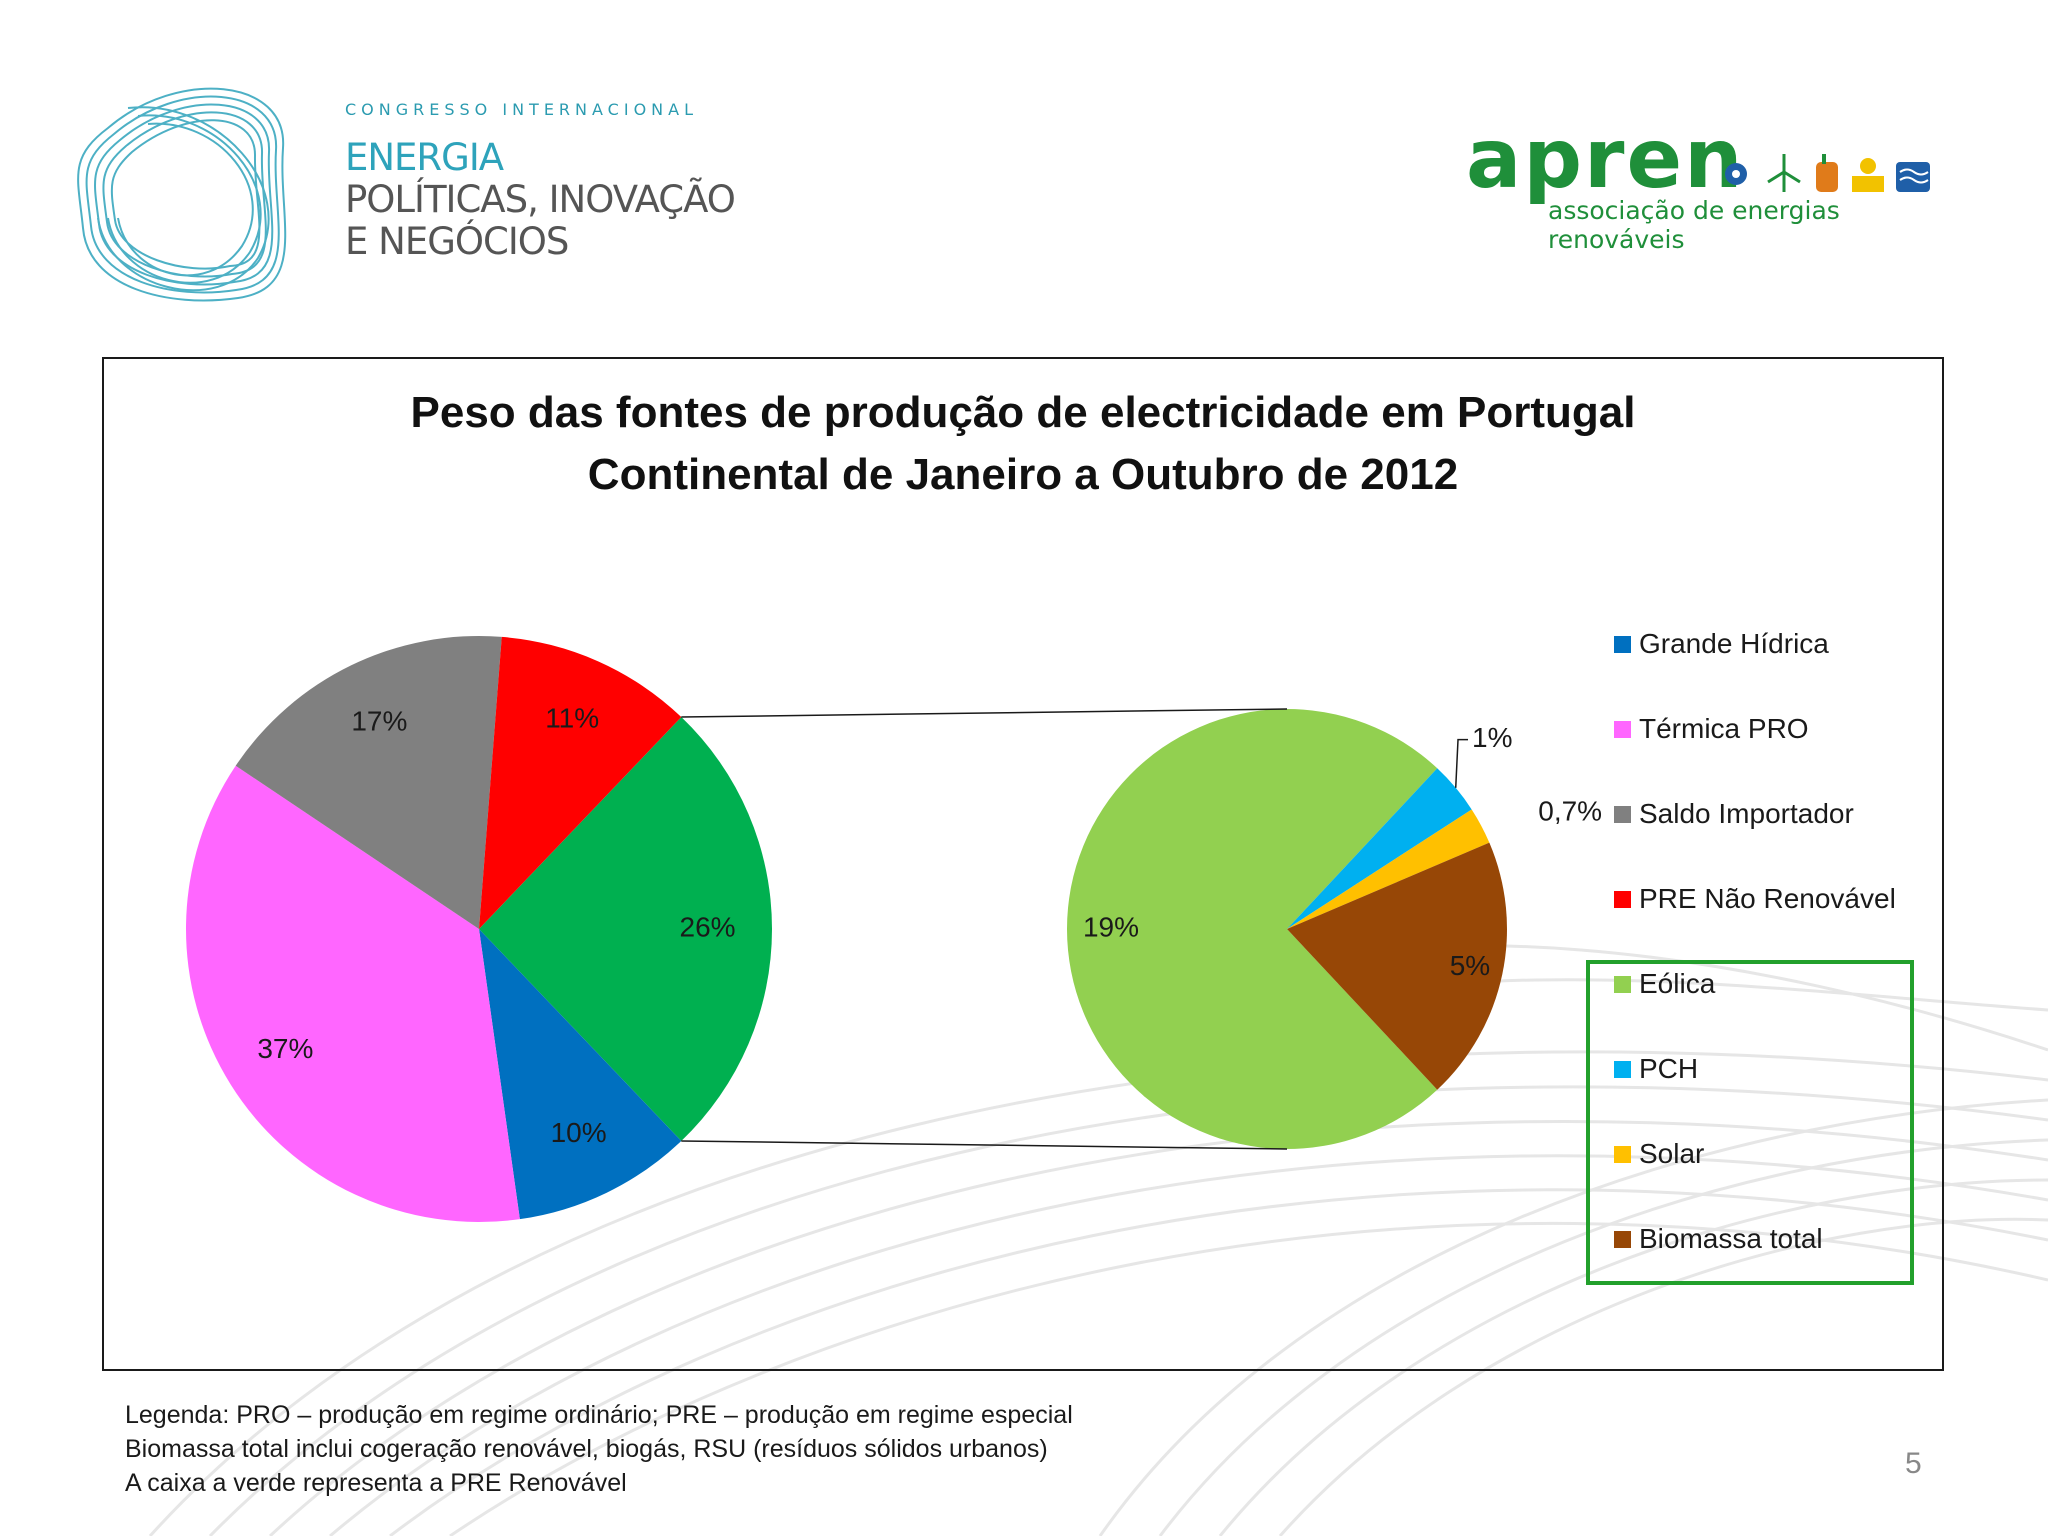 This screenshot has width=2048, height=1536. What do you see at coordinates (1734, 643) in the screenshot?
I see `legend-label: Grande Hídrica` at bounding box center [1734, 643].